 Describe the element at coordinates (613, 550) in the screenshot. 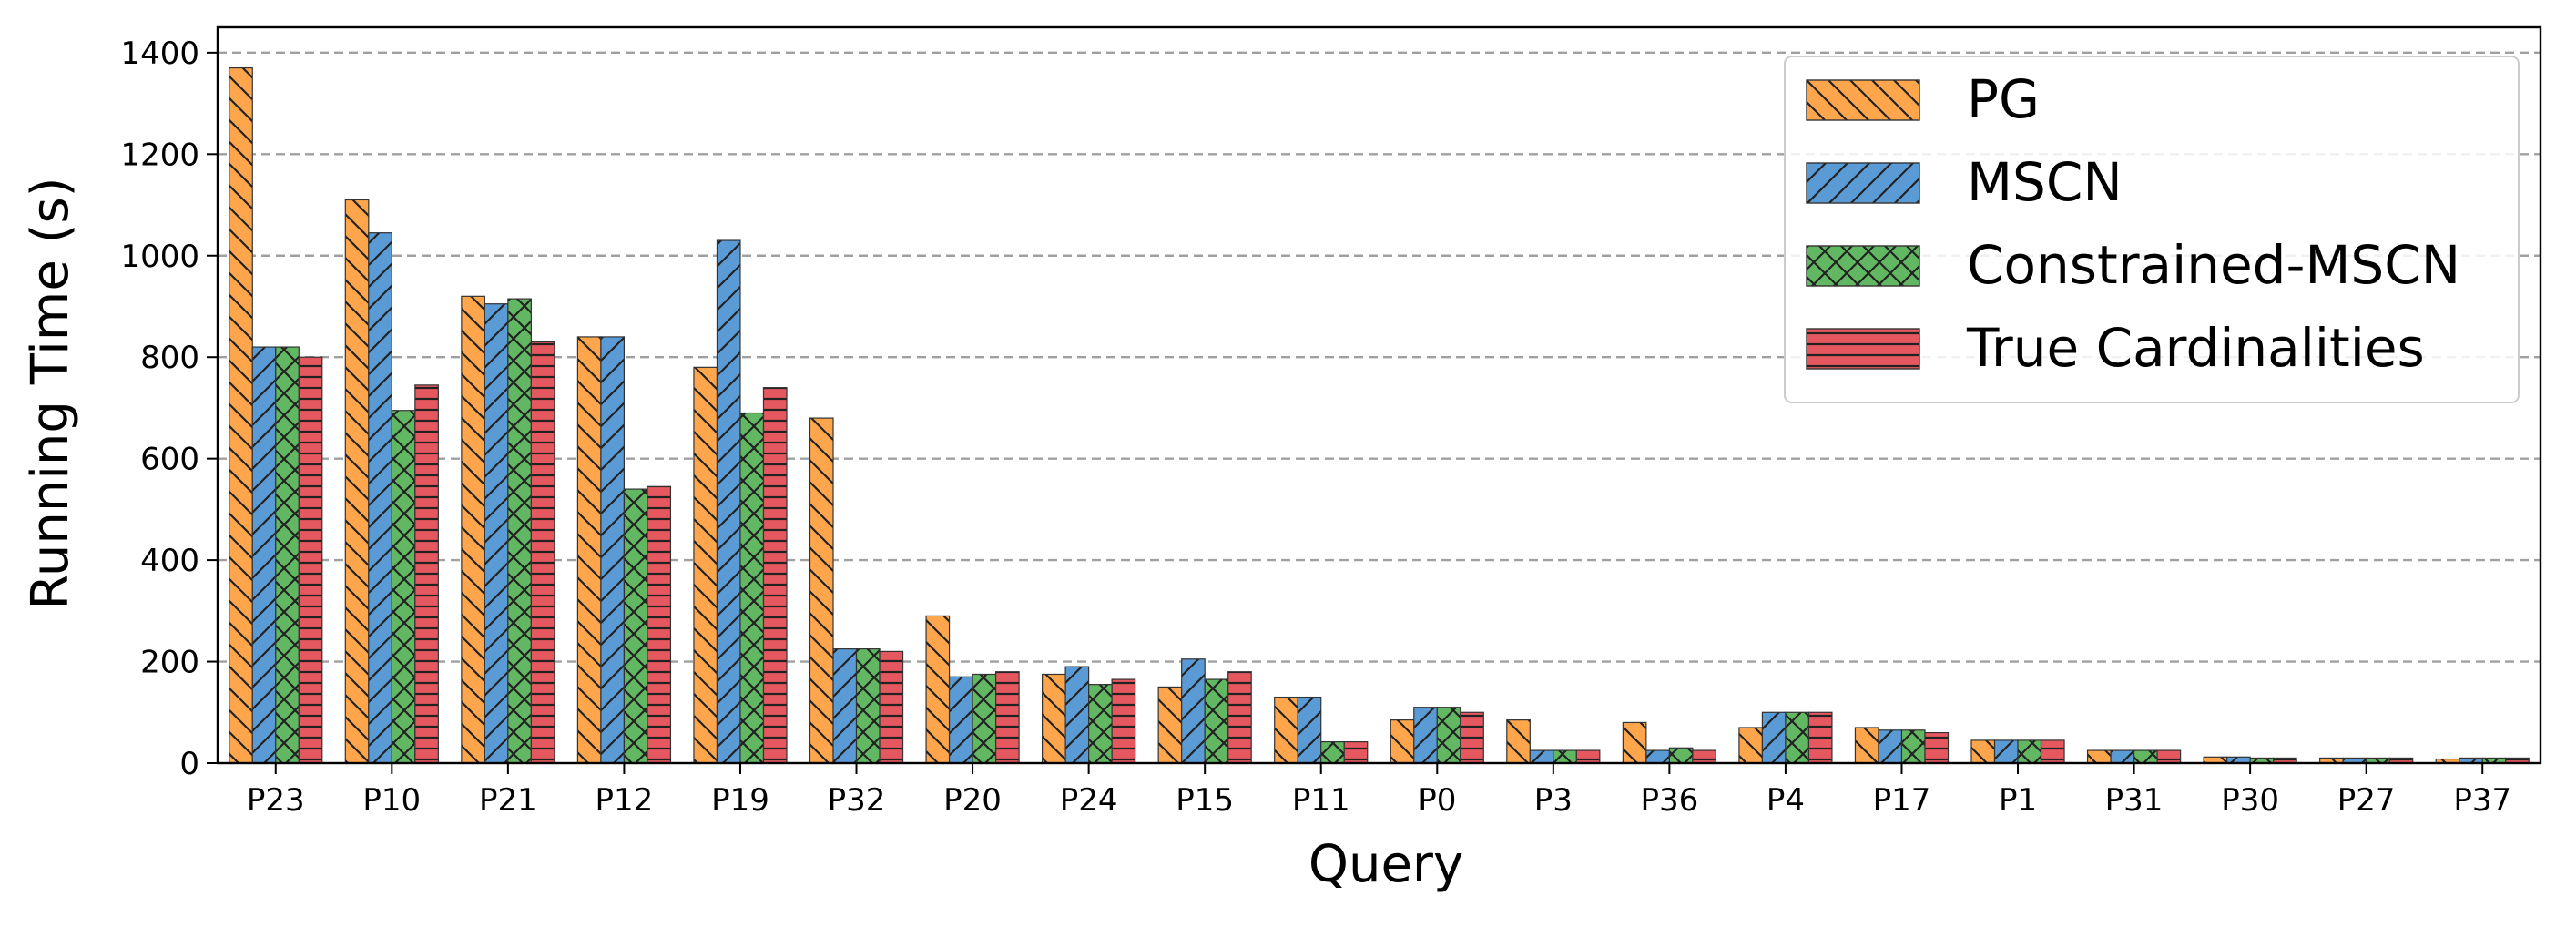

I see `bar-mscn-p12` at that location.